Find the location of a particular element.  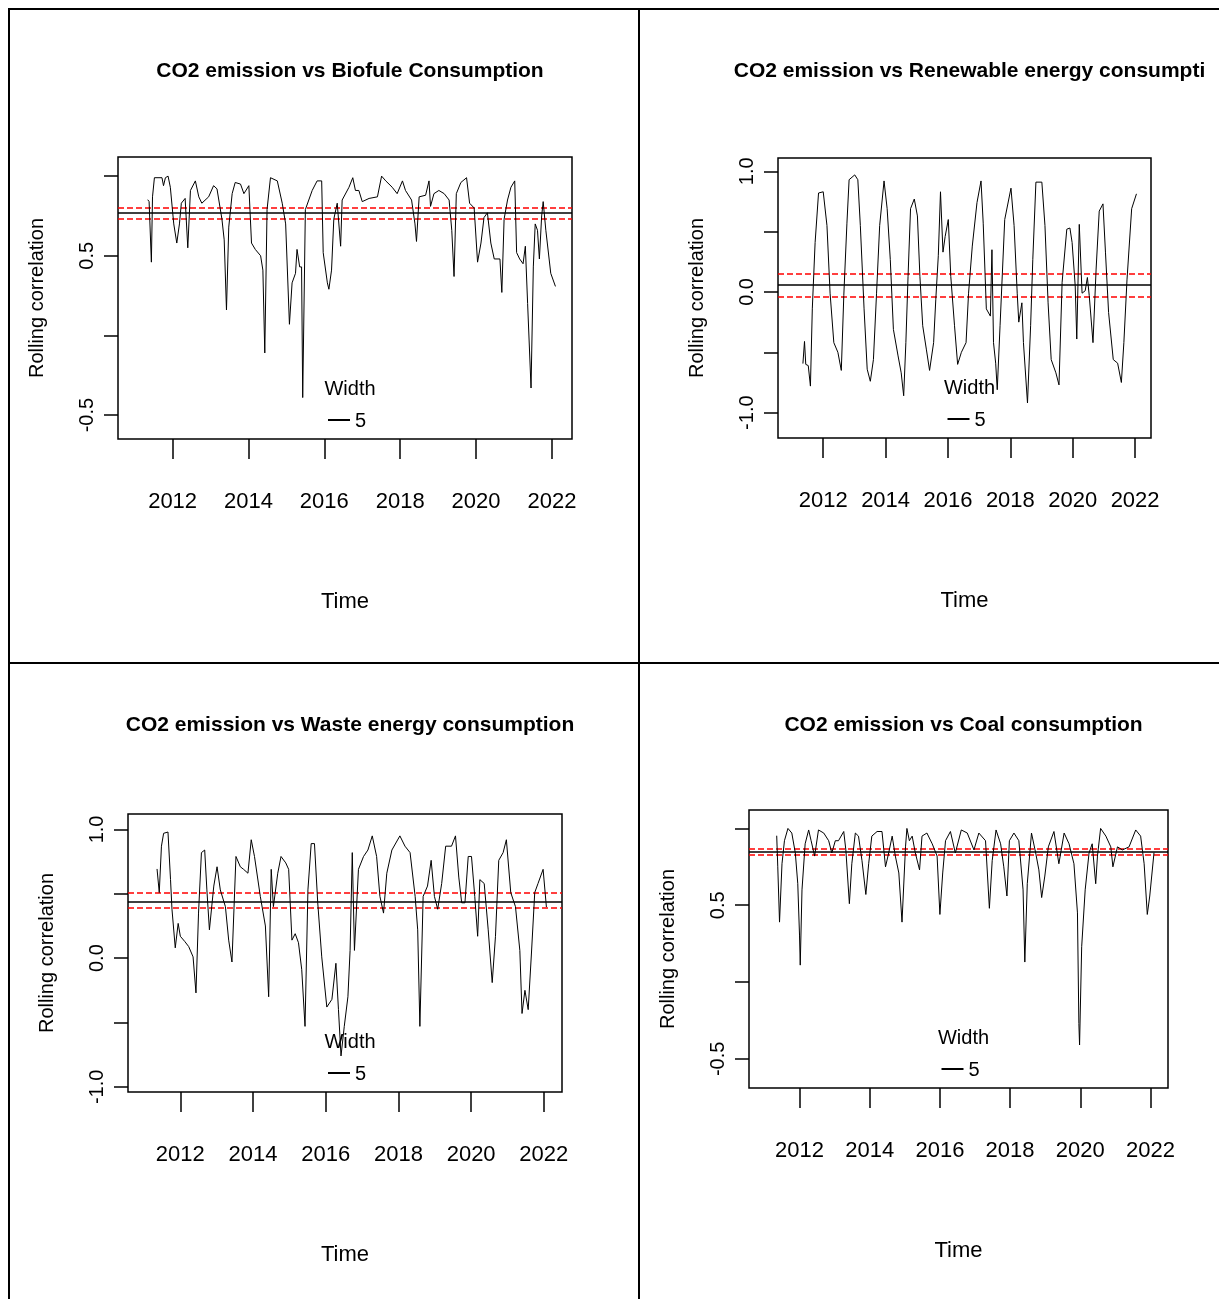

chart-title: CO2 emission vs Renewable energy consumpti is located at coordinates (969, 69).